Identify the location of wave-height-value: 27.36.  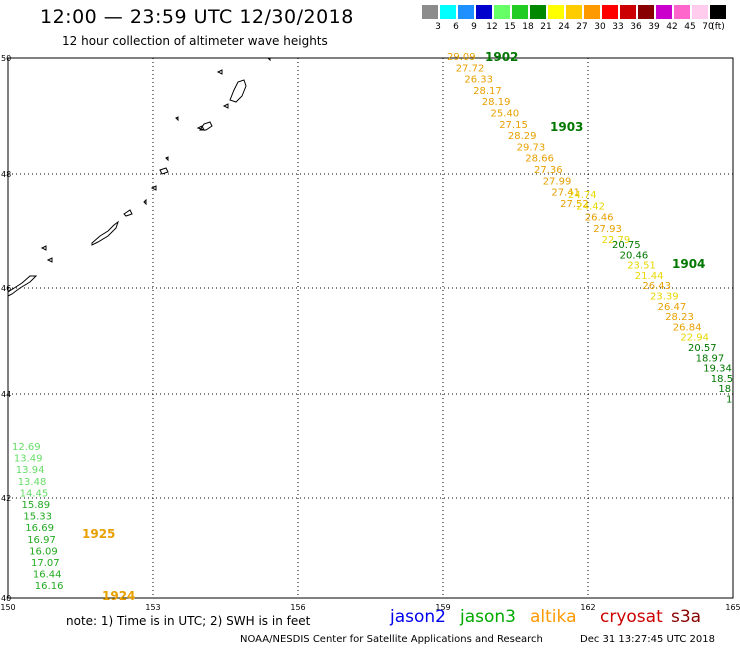
(548, 170).